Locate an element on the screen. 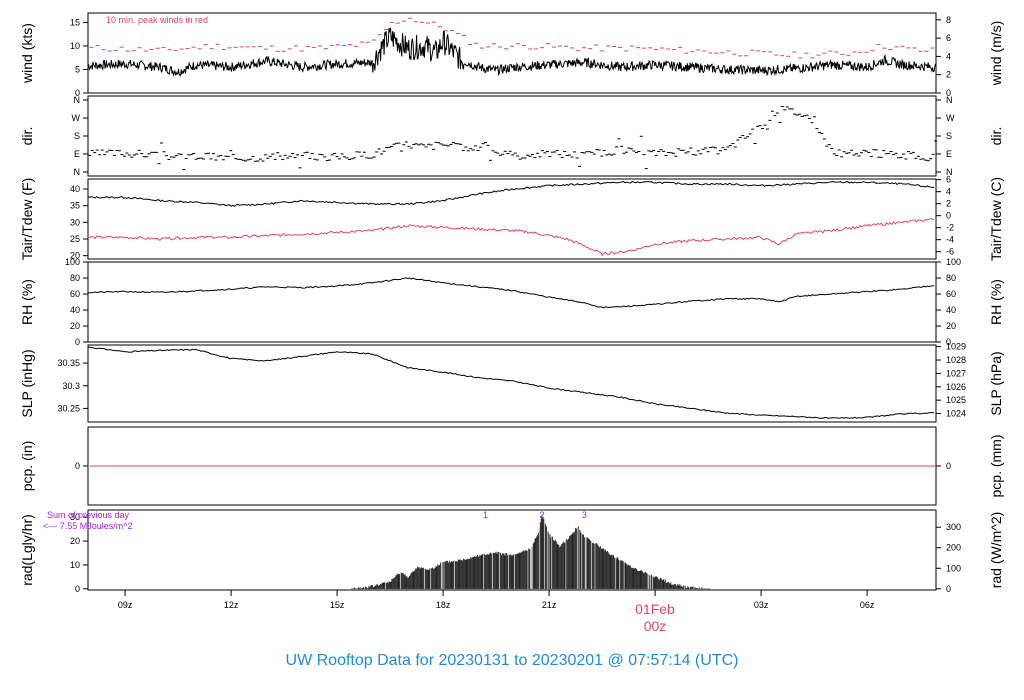 The width and height of the screenshot is (1024, 700). temp-ytick-label-left: 25 is located at coordinates (75, 239).